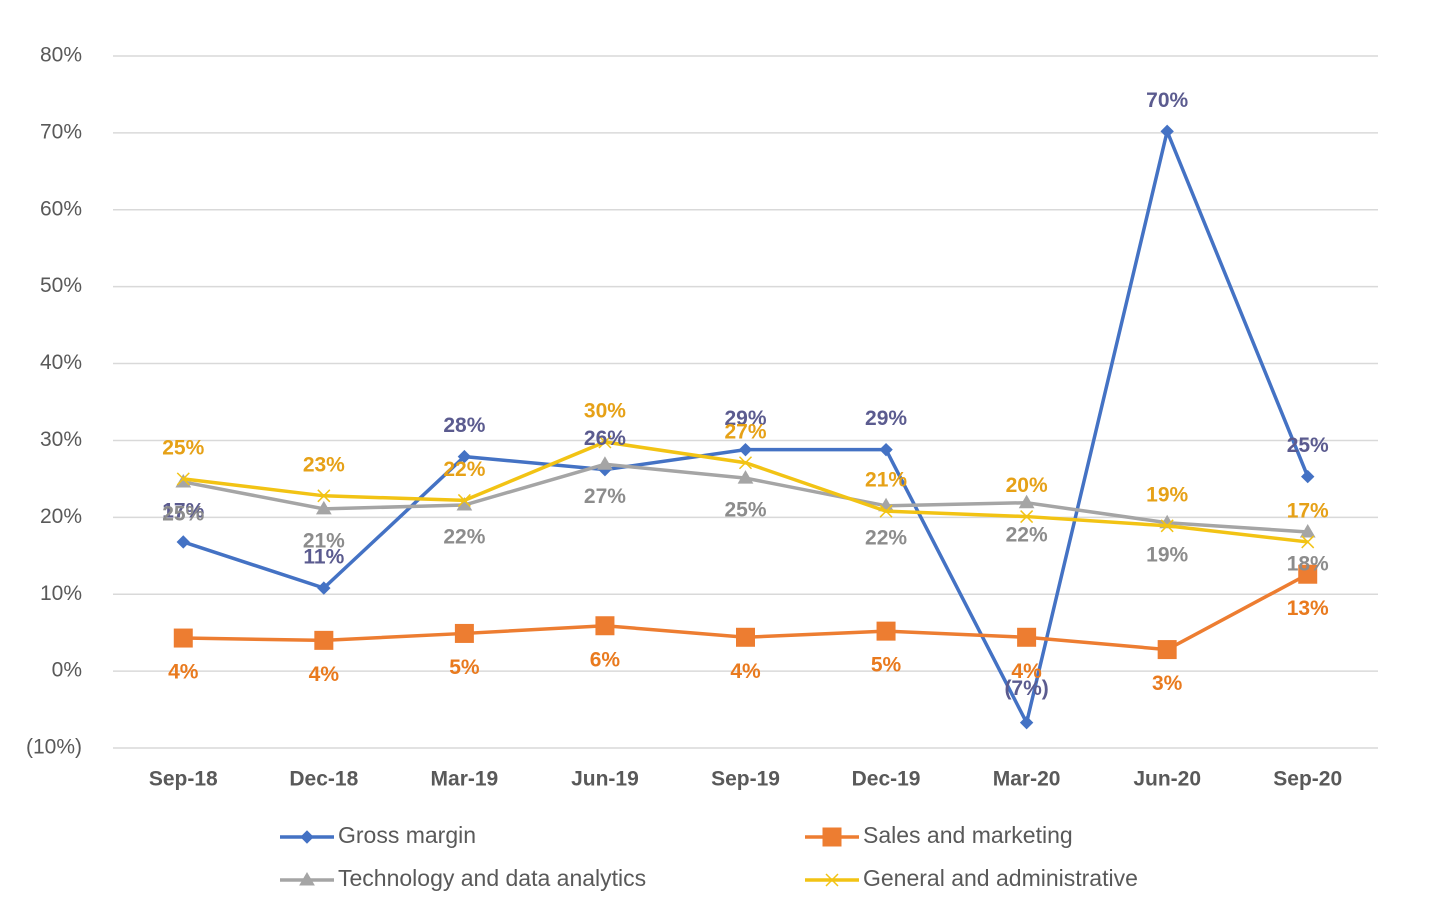 The image size is (1456, 918). I want to click on y-tick-label: (10%), so click(54, 747).